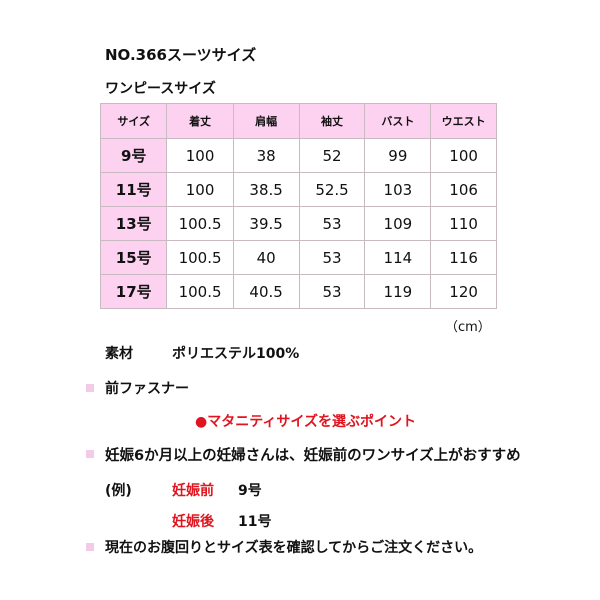 This screenshot has width=600, height=600. I want to click on after-value: 11号, so click(255, 522).